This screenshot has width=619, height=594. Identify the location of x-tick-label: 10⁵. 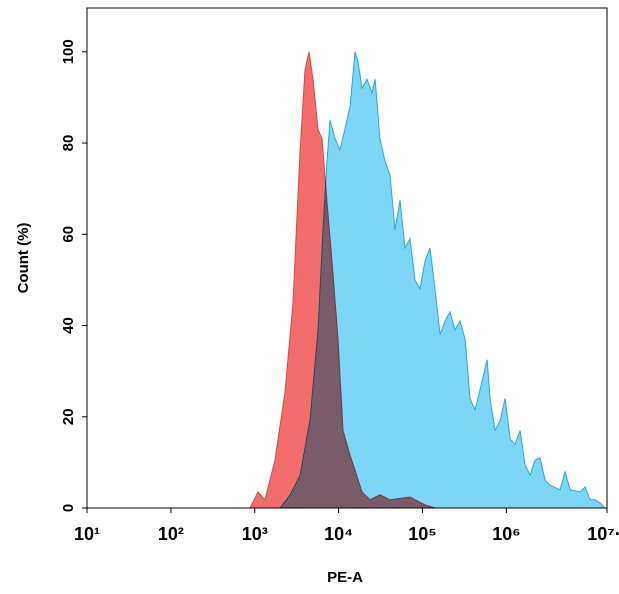
(422, 534).